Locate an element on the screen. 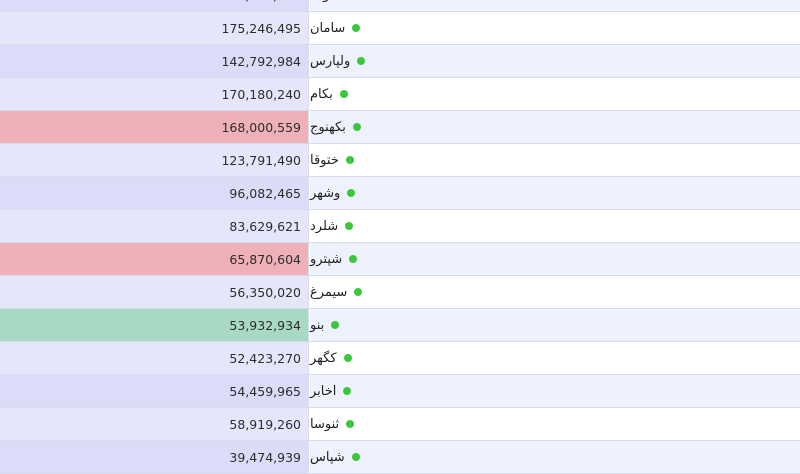 This screenshot has height=474, width=800. symbol-link: ختوقا is located at coordinates (332, 160).